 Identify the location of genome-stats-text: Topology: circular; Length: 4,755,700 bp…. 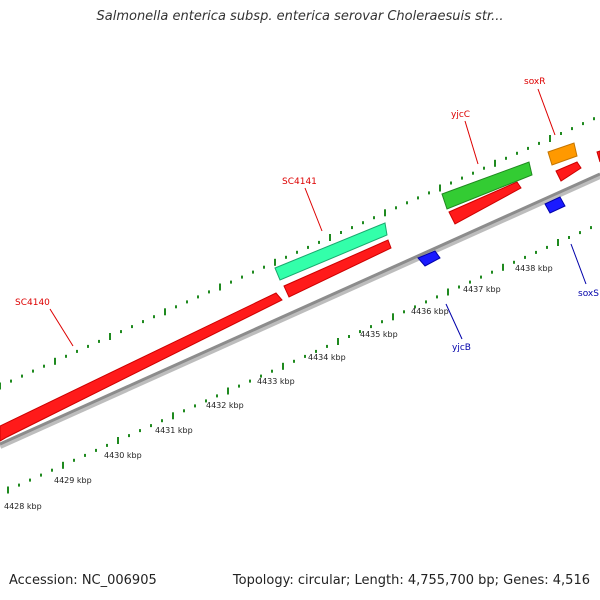
(411, 580).